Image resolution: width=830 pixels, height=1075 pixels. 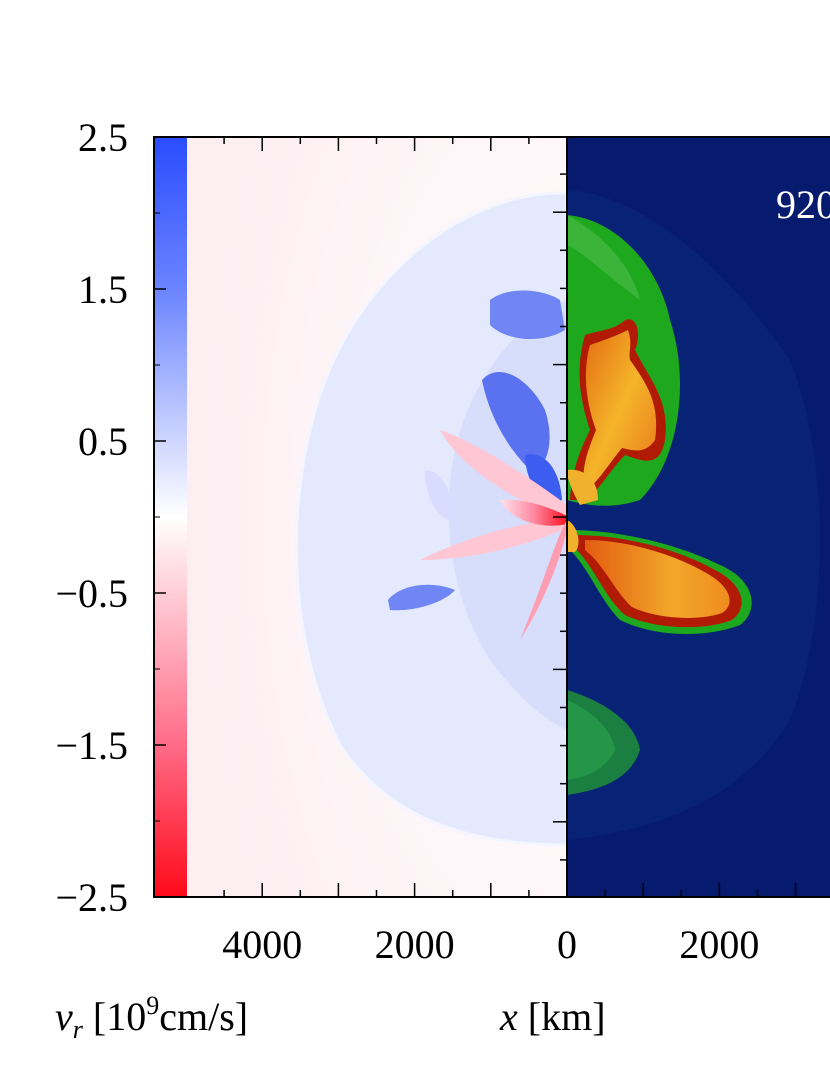 I want to click on x-tick-label: 4000, so click(x=262, y=944).